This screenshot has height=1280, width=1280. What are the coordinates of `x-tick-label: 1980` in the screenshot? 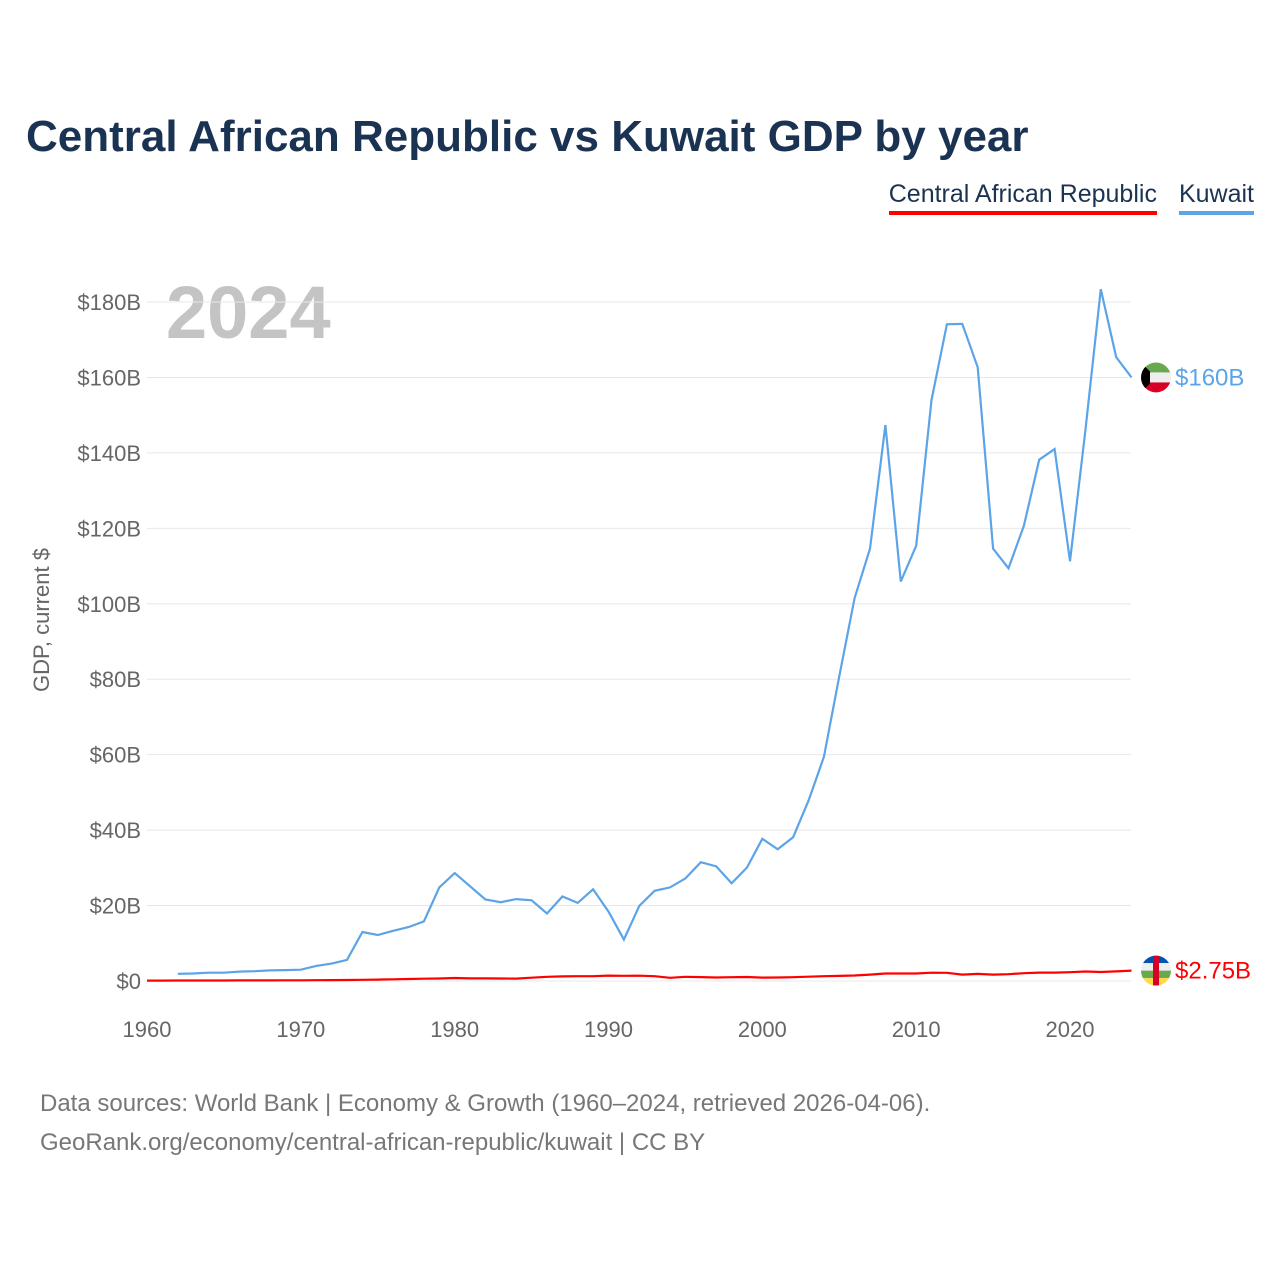 It's located at (454, 1029).